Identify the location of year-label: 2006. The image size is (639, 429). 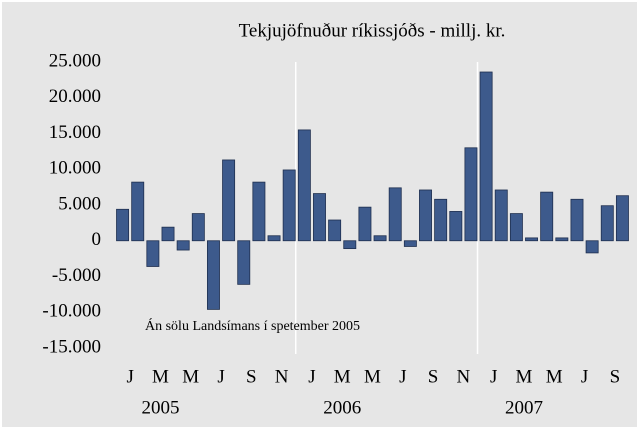
(342, 407).